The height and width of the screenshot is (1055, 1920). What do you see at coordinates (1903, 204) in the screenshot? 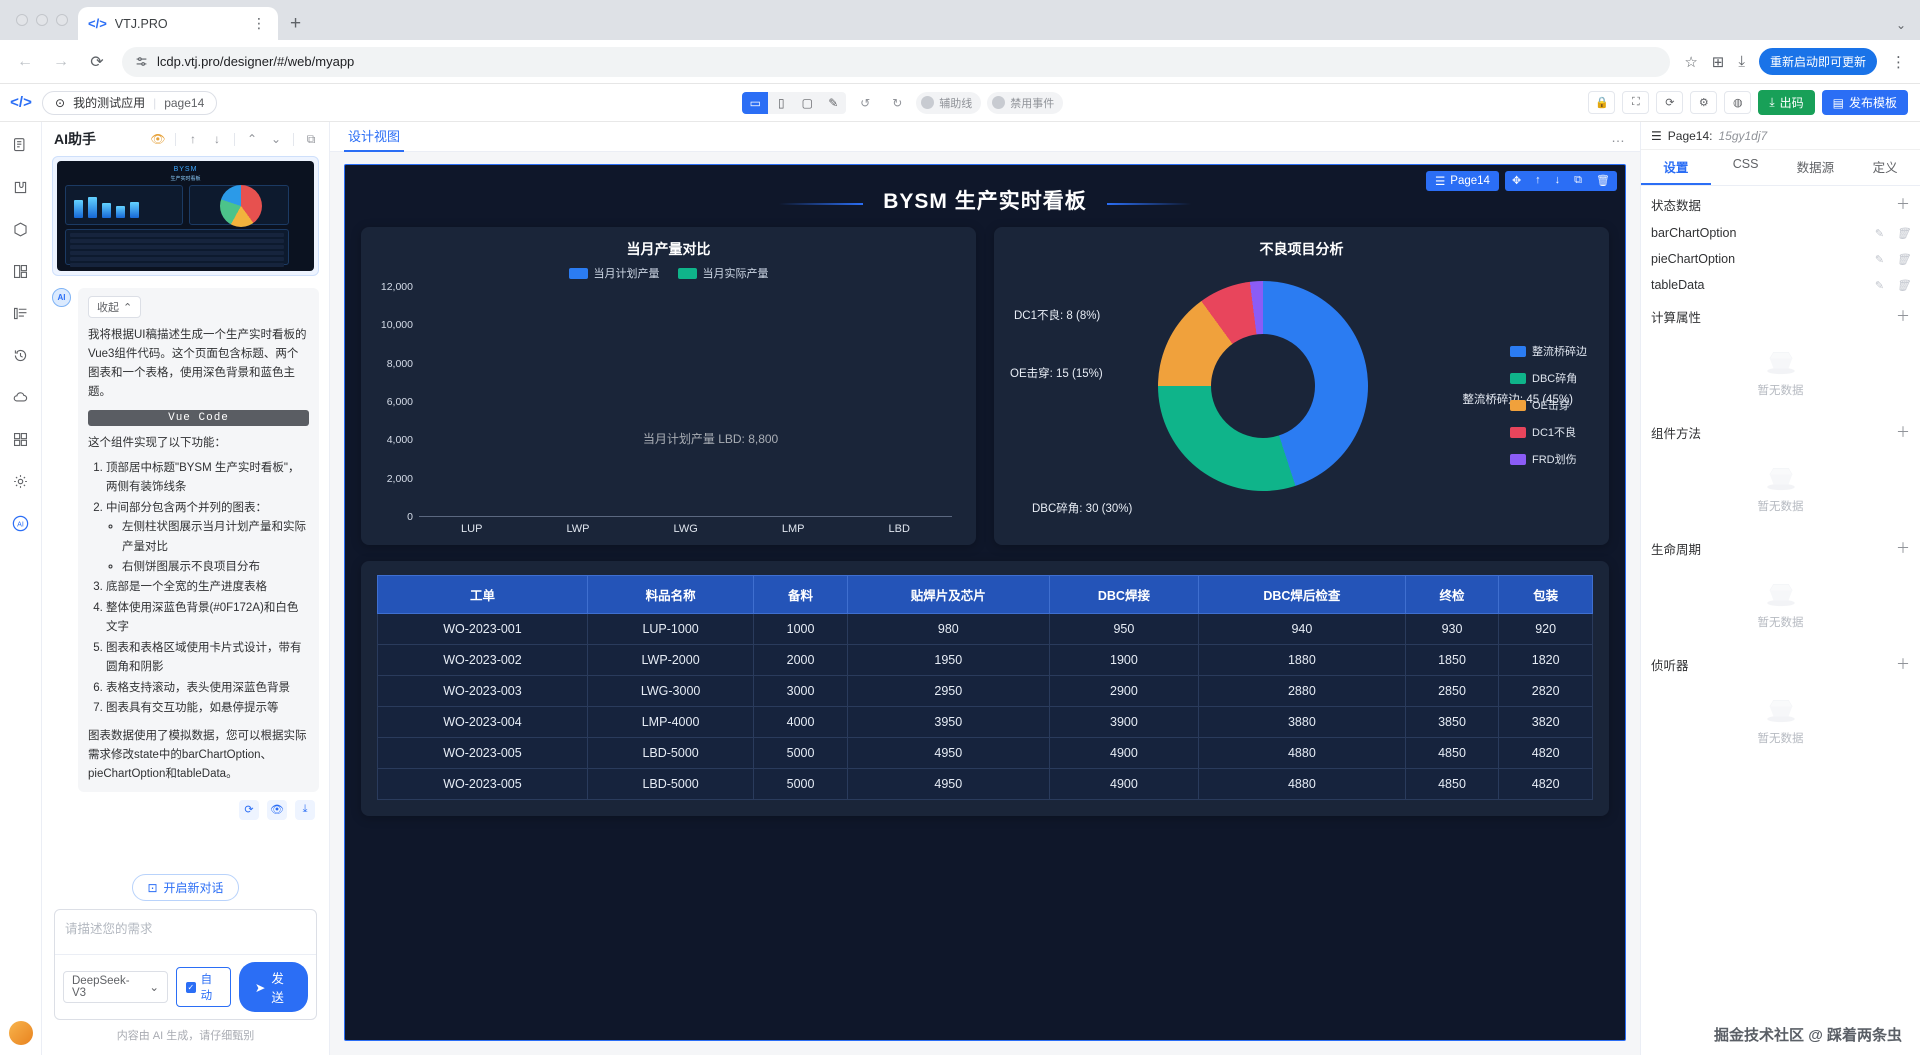
I see `add-state-icon: ＋` at bounding box center [1903, 204].